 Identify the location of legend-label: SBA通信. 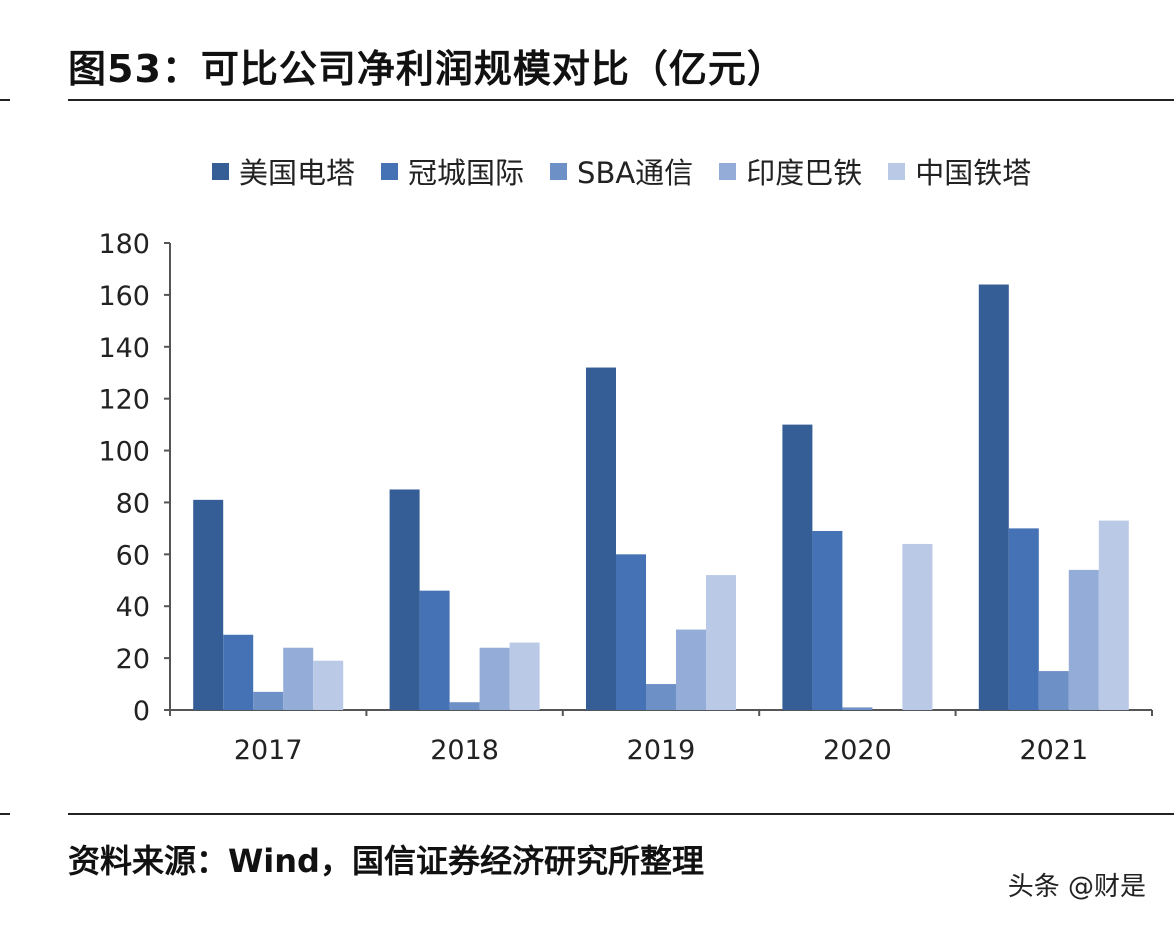
(635, 173).